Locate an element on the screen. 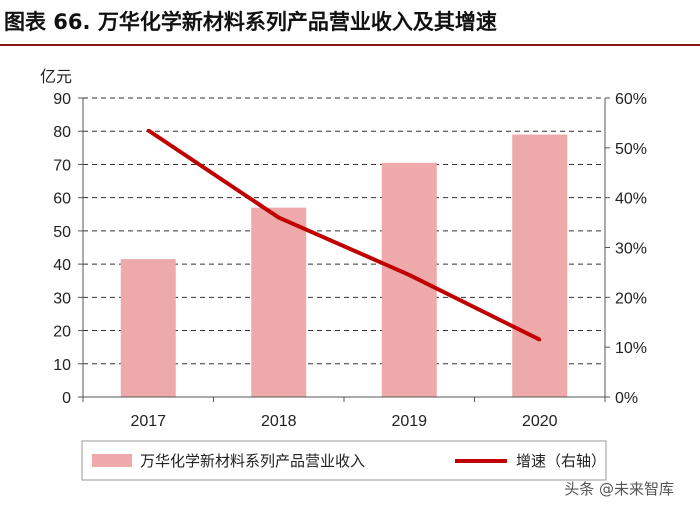 Image resolution: width=700 pixels, height=507 pixels. legend-bar-swatch is located at coordinates (112, 460).